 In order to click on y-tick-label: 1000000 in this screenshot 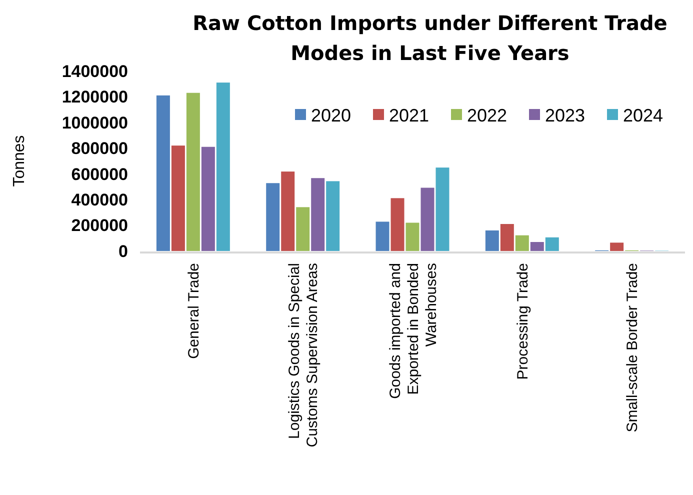, I will do `click(95, 122)`.